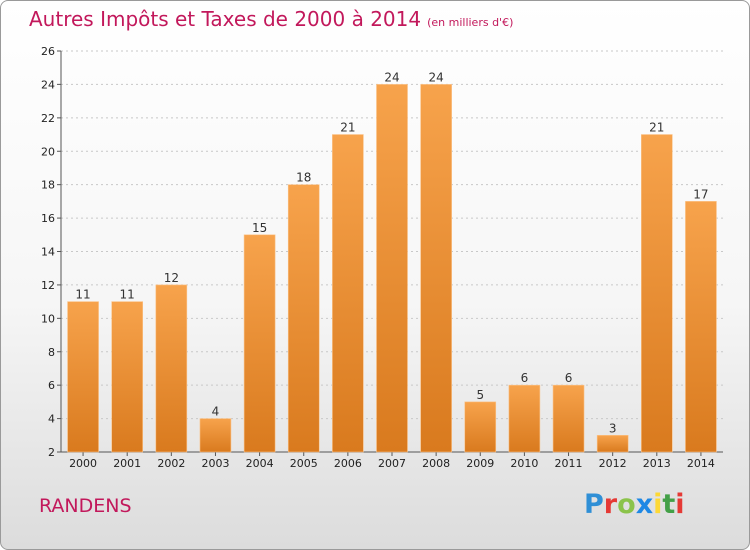 The image size is (750, 550). What do you see at coordinates (216, 412) in the screenshot?
I see `data-label: 4` at bounding box center [216, 412].